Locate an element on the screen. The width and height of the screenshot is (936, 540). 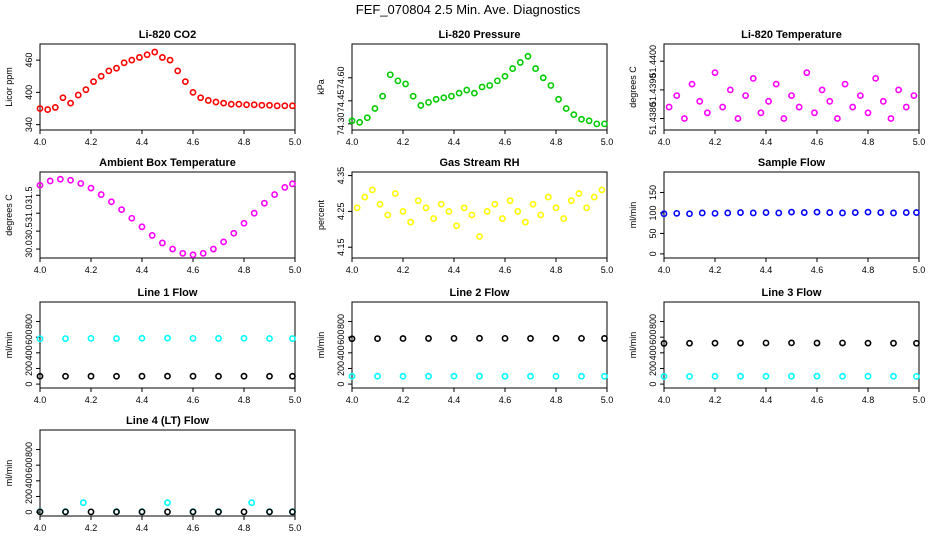
y-tick-label: 200 is located at coordinates (653, 368).